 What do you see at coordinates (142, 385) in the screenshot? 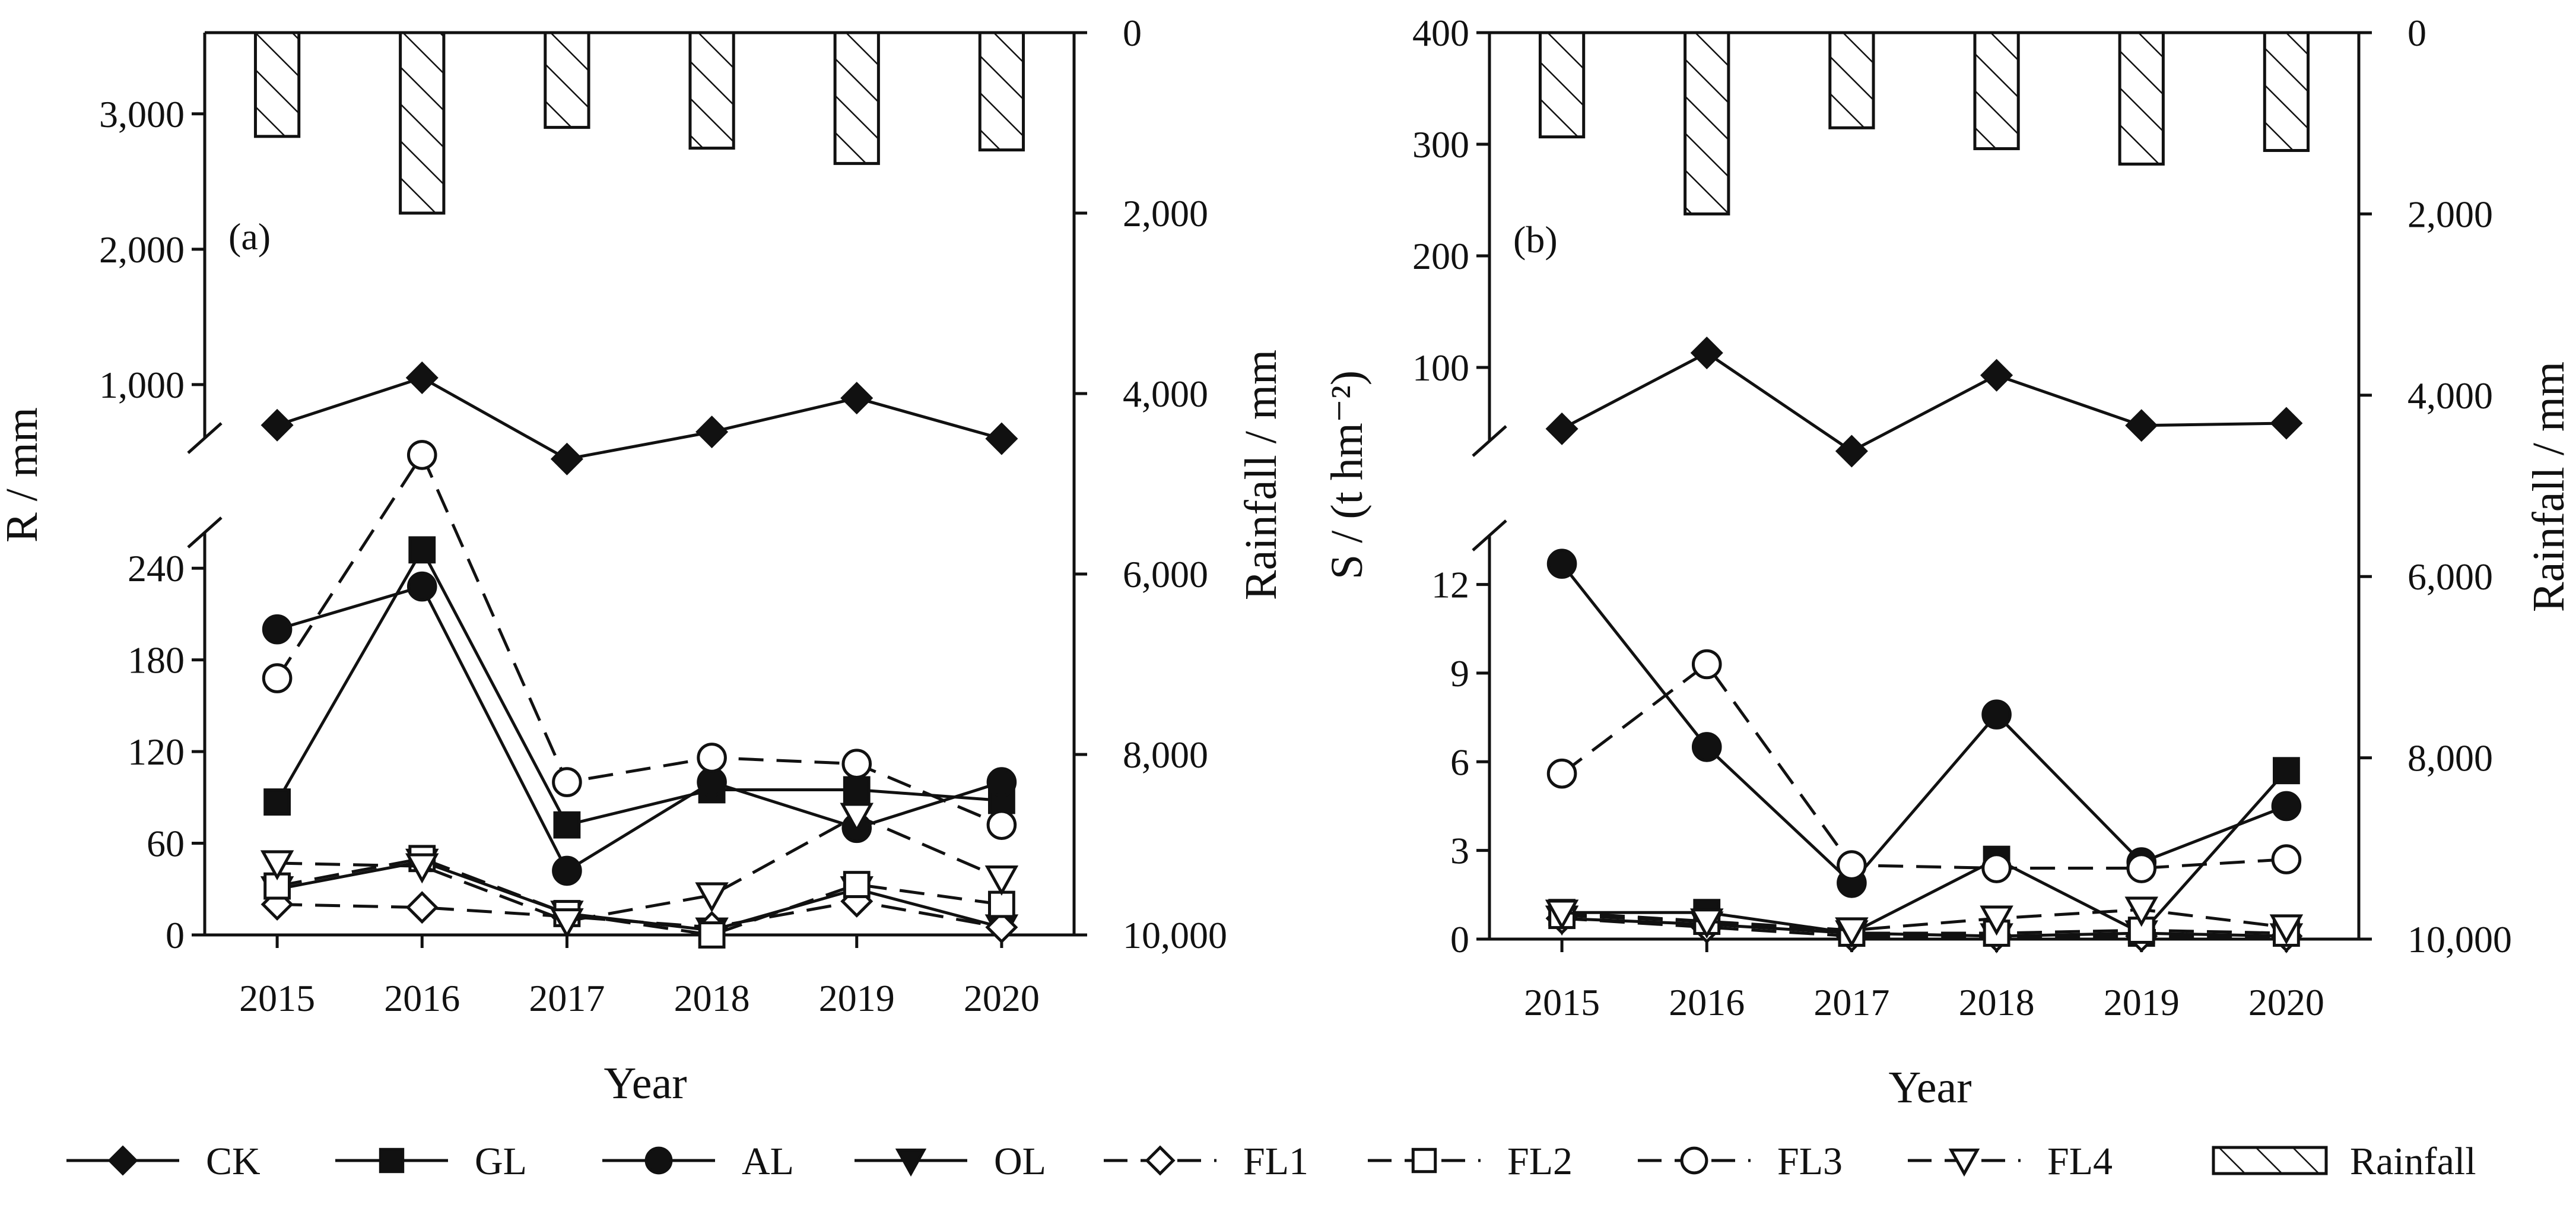
I see `panel-a-ytick-label-upper: 1,000` at bounding box center [142, 385].